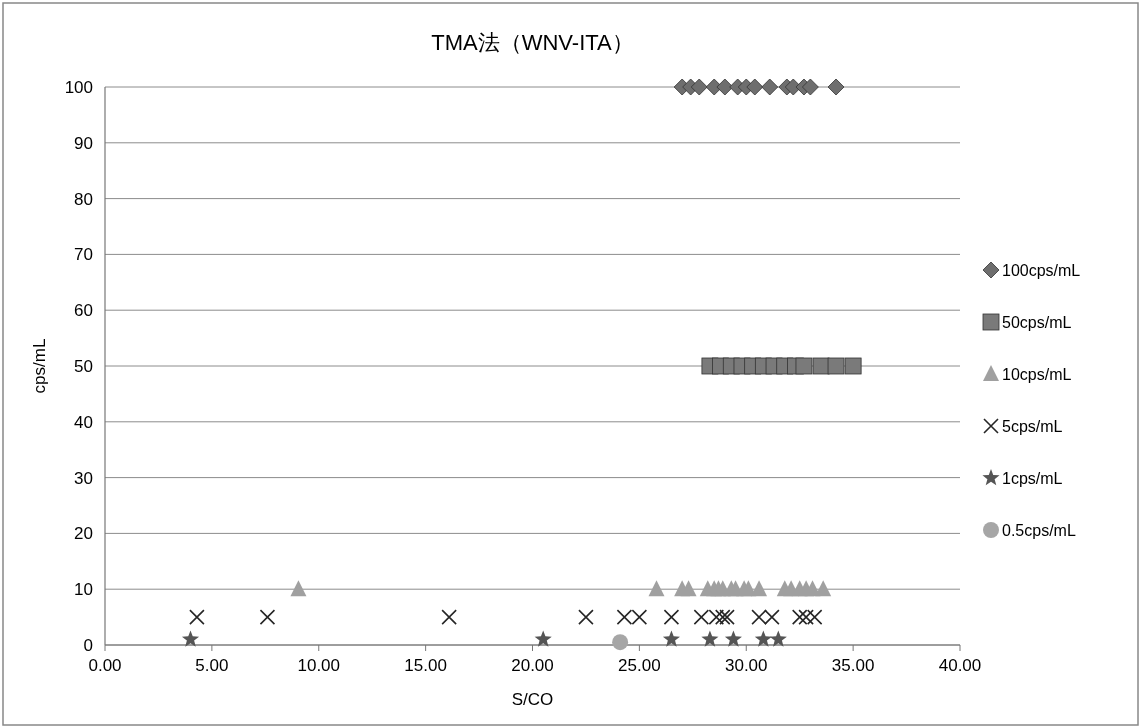 This screenshot has width=1141, height=728. Describe the element at coordinates (83, 422) in the screenshot. I see `y-tick-label: 40` at that location.